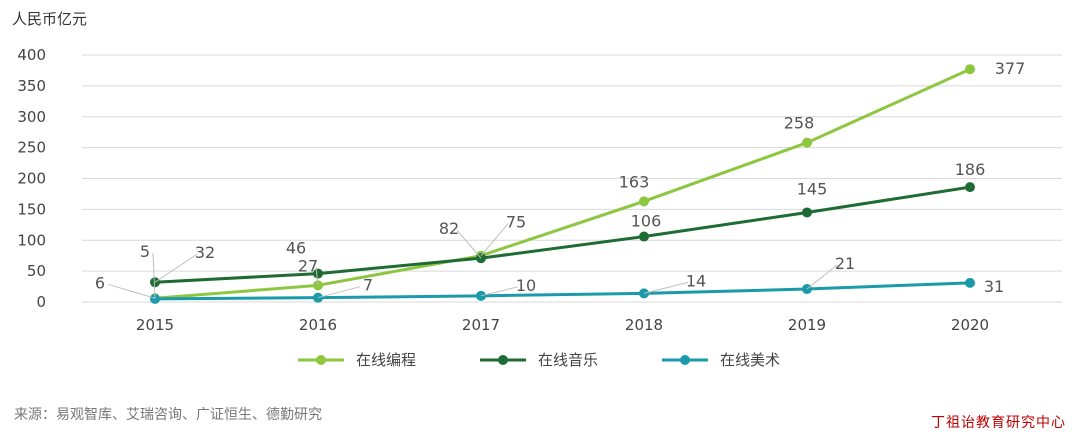 The image size is (1080, 432). Describe the element at coordinates (568, 360) in the screenshot. I see `legend-label: 在线音乐` at that location.